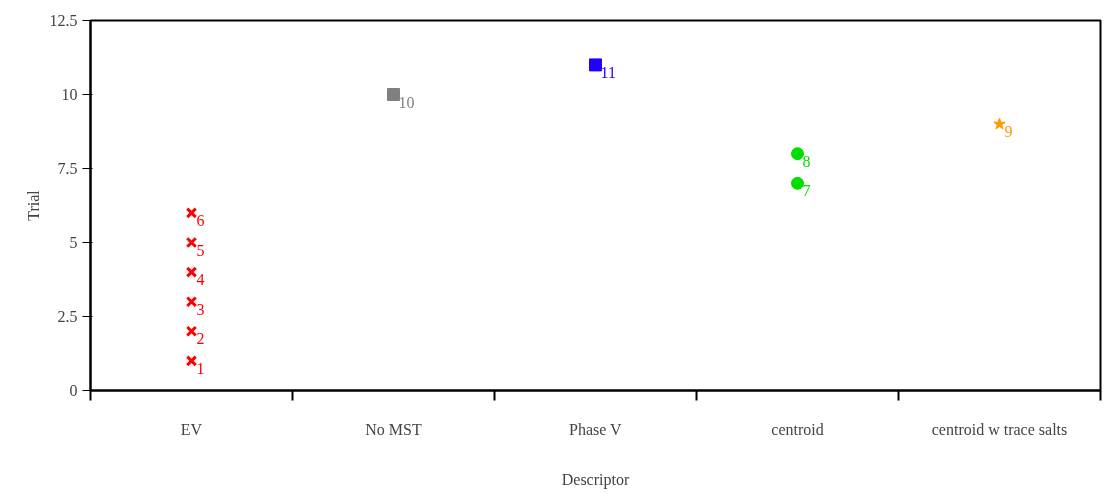 The width and height of the screenshot is (1119, 494). What do you see at coordinates (67, 316) in the screenshot?
I see `y-tick-label: 2.5` at bounding box center [67, 316].